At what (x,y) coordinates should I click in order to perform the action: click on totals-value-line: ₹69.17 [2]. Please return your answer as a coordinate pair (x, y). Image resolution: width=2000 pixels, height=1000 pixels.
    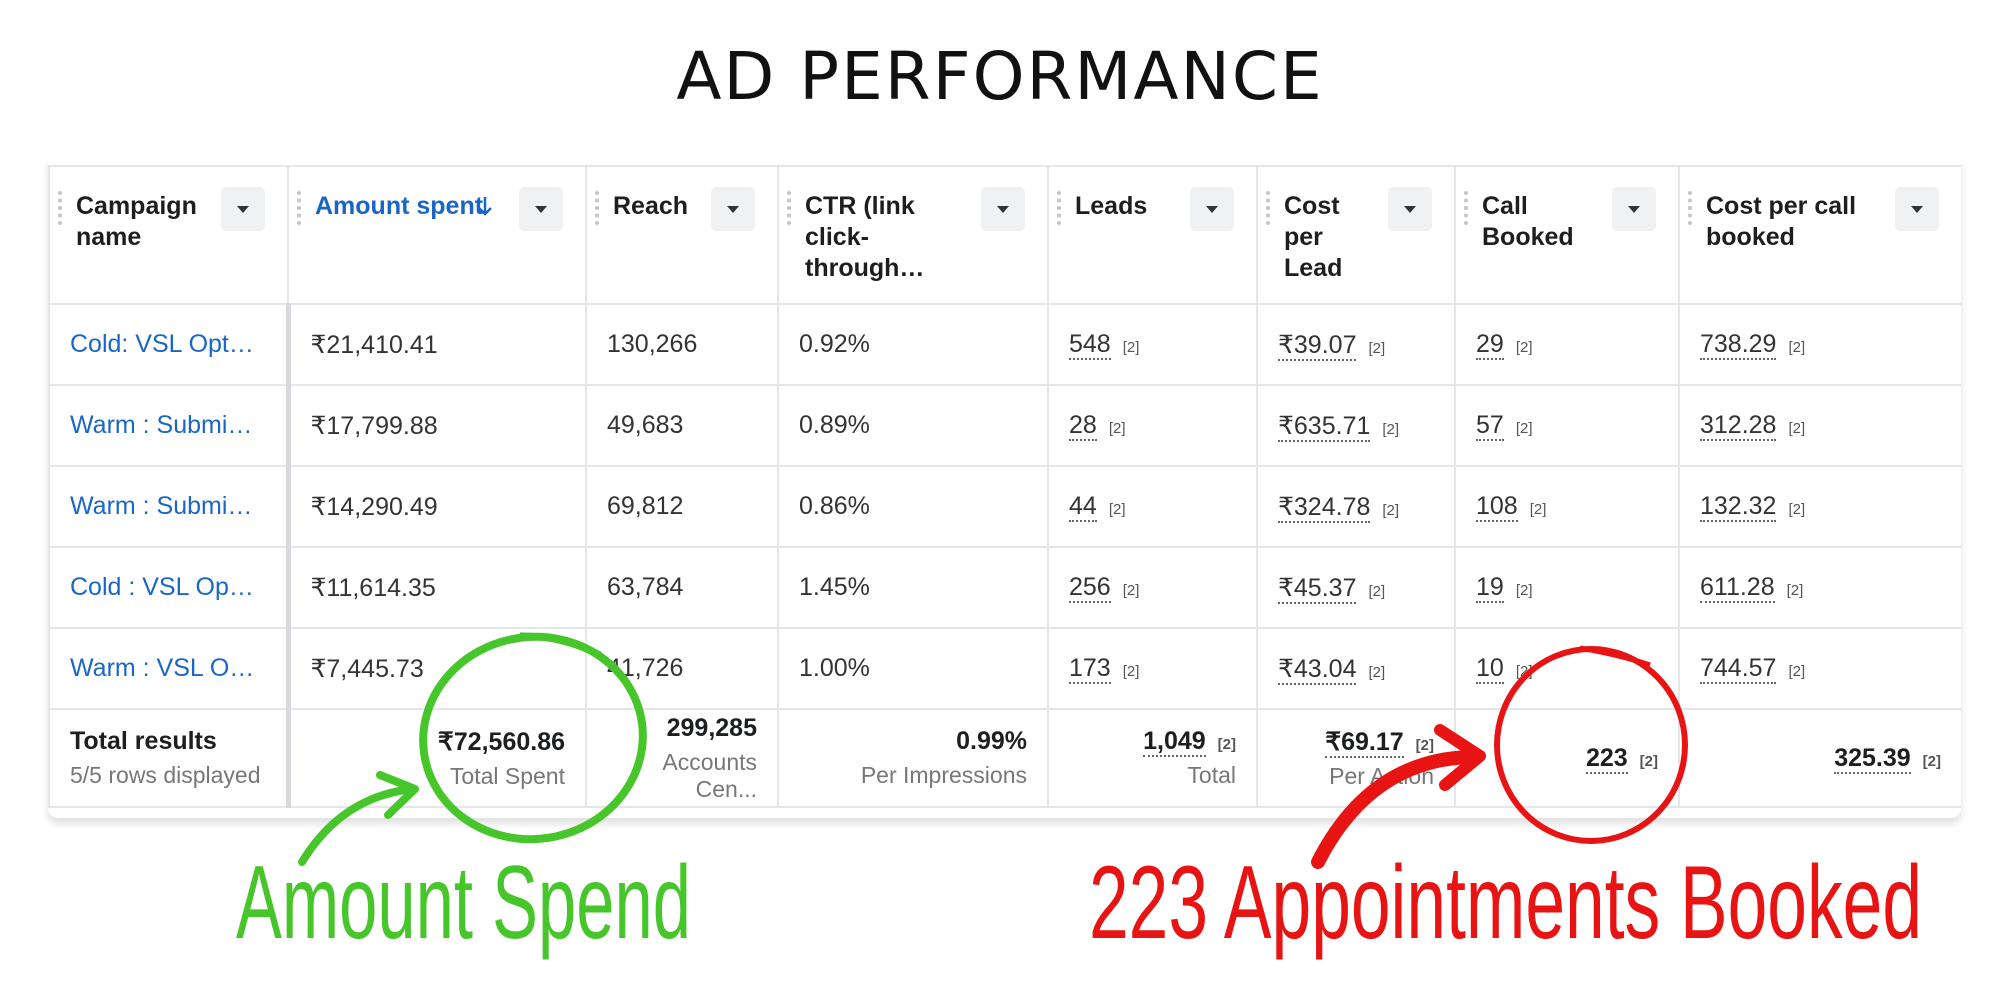
    Looking at the image, I should click on (1356, 742).